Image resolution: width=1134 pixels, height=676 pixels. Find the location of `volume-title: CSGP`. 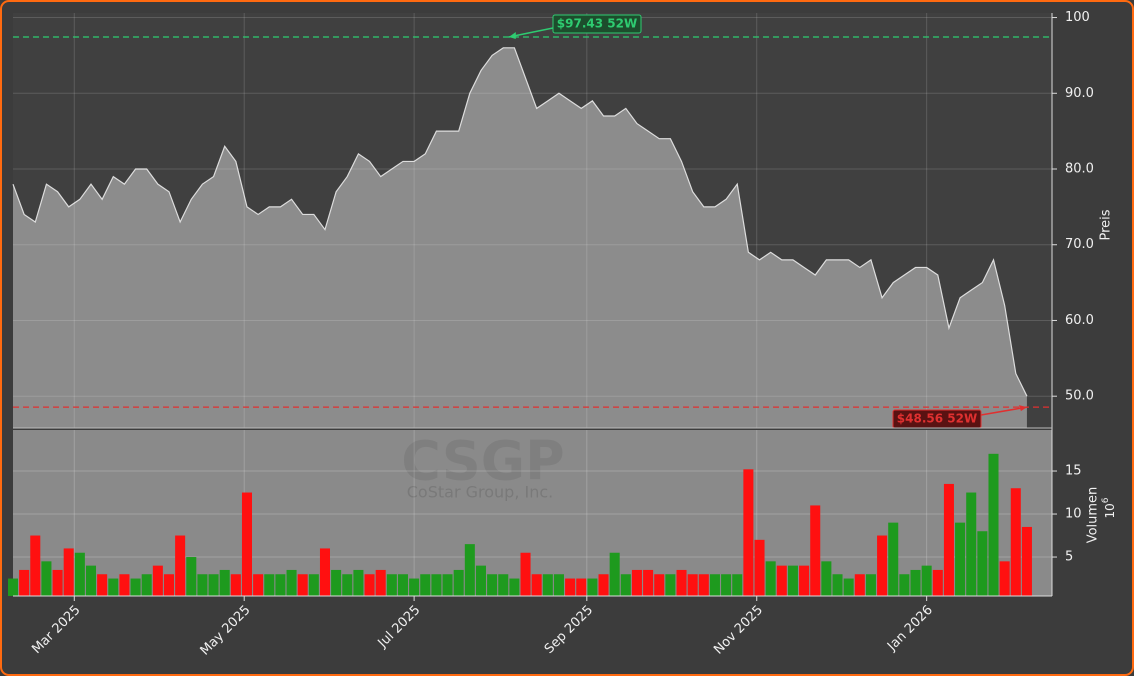

volume-title: CSGP is located at coordinates (482, 461).